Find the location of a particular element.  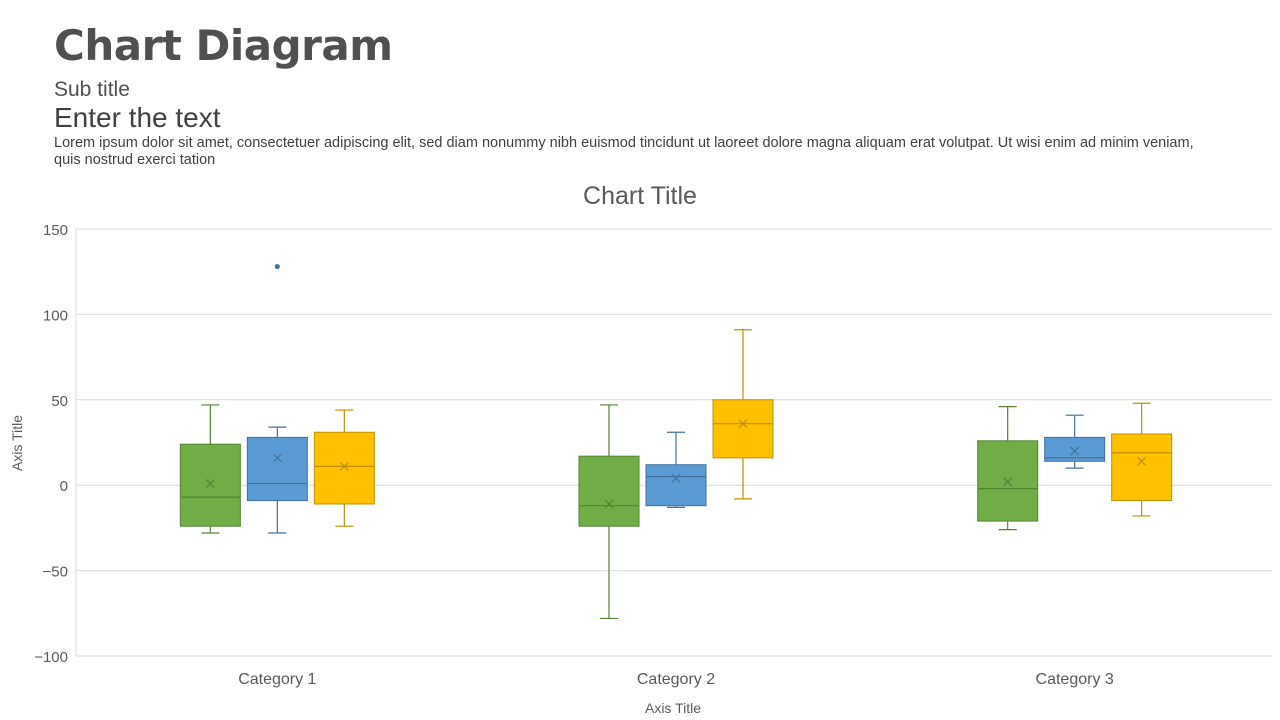

y-axis-title: Axis Title is located at coordinates (17, 443).